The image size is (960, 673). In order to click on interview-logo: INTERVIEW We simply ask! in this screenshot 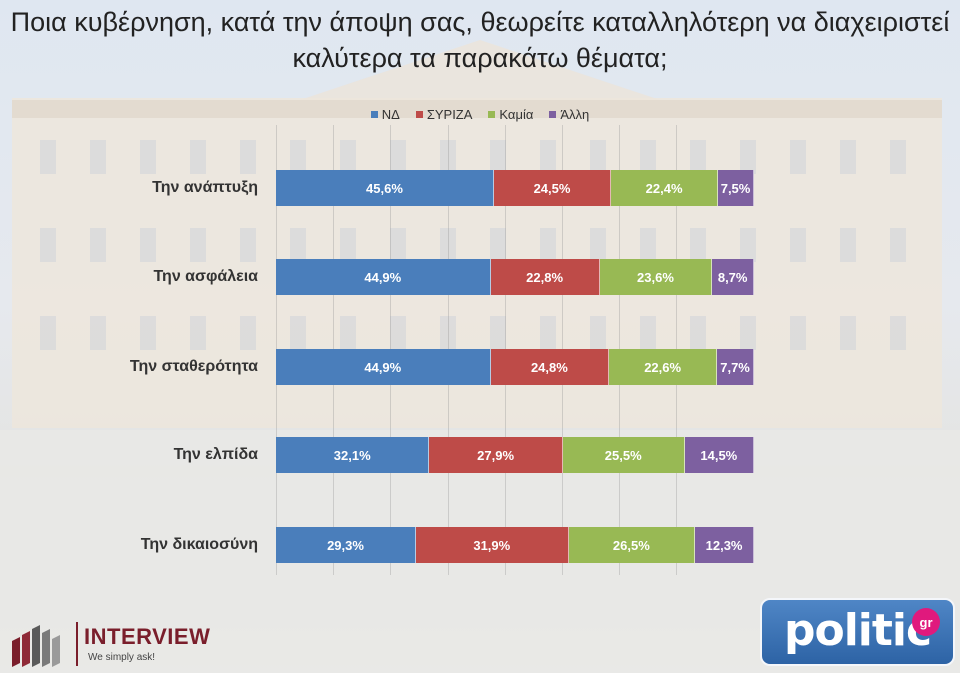, I will do `click(127, 645)`.